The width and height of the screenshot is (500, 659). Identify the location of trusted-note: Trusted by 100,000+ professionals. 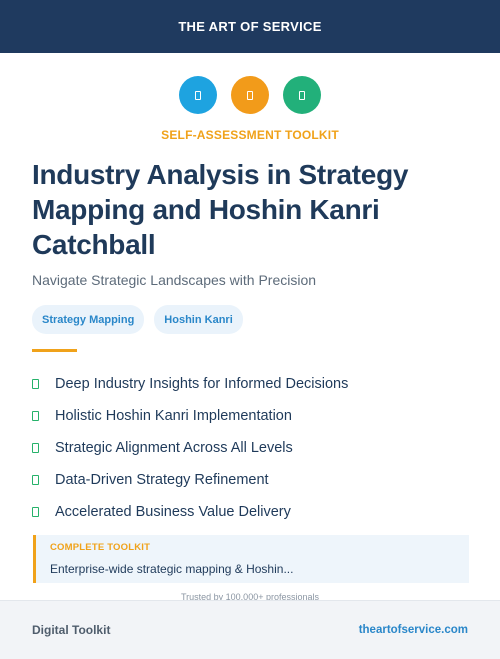
(249, 596).